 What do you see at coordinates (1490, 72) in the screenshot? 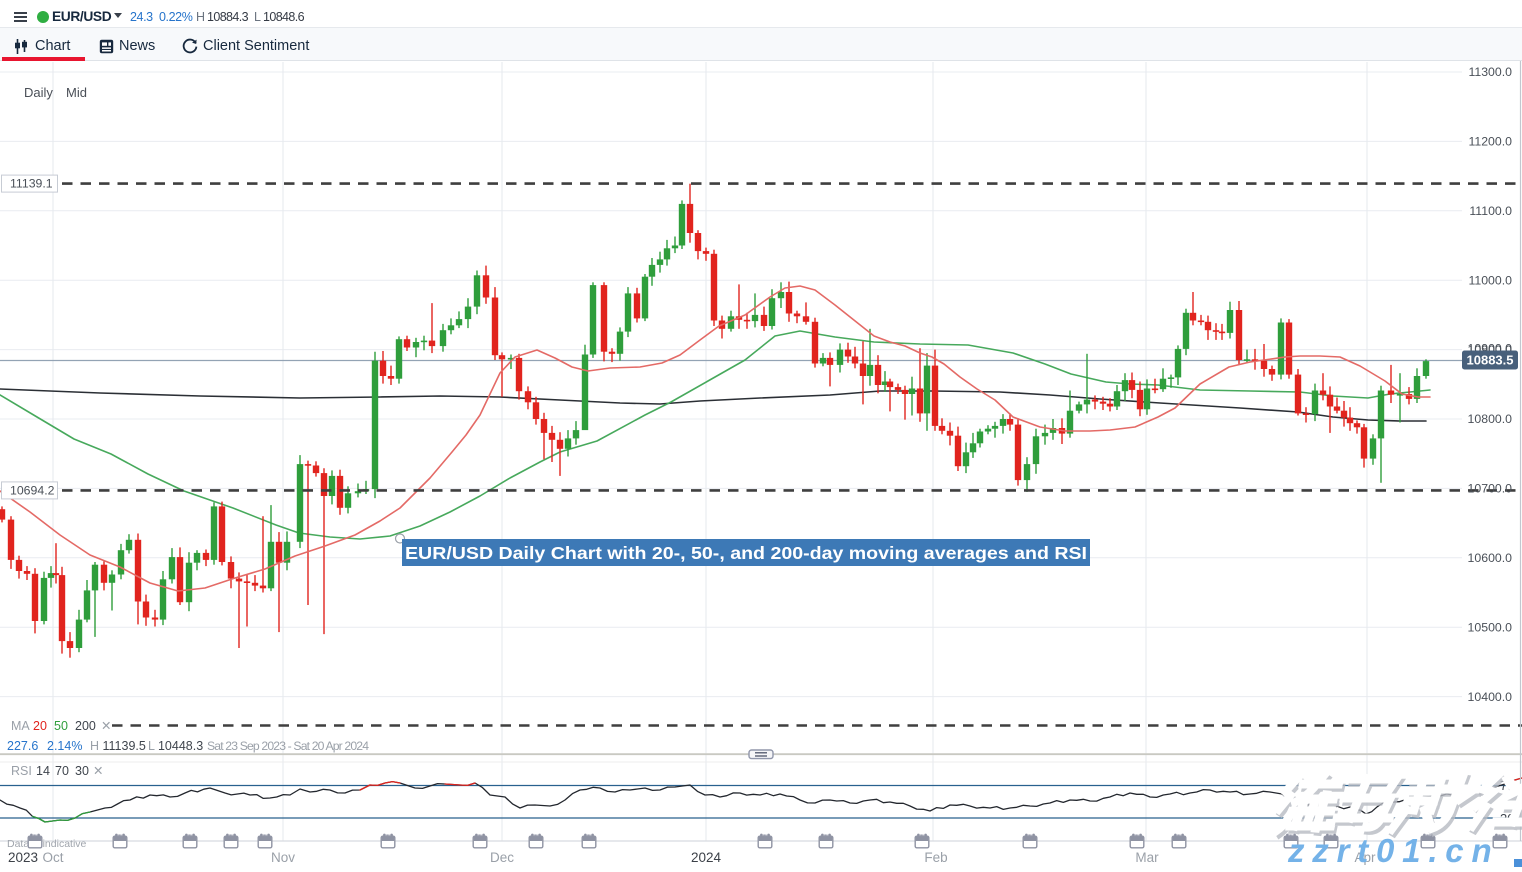
I see `svg-text: 11300.0` at bounding box center [1490, 72].